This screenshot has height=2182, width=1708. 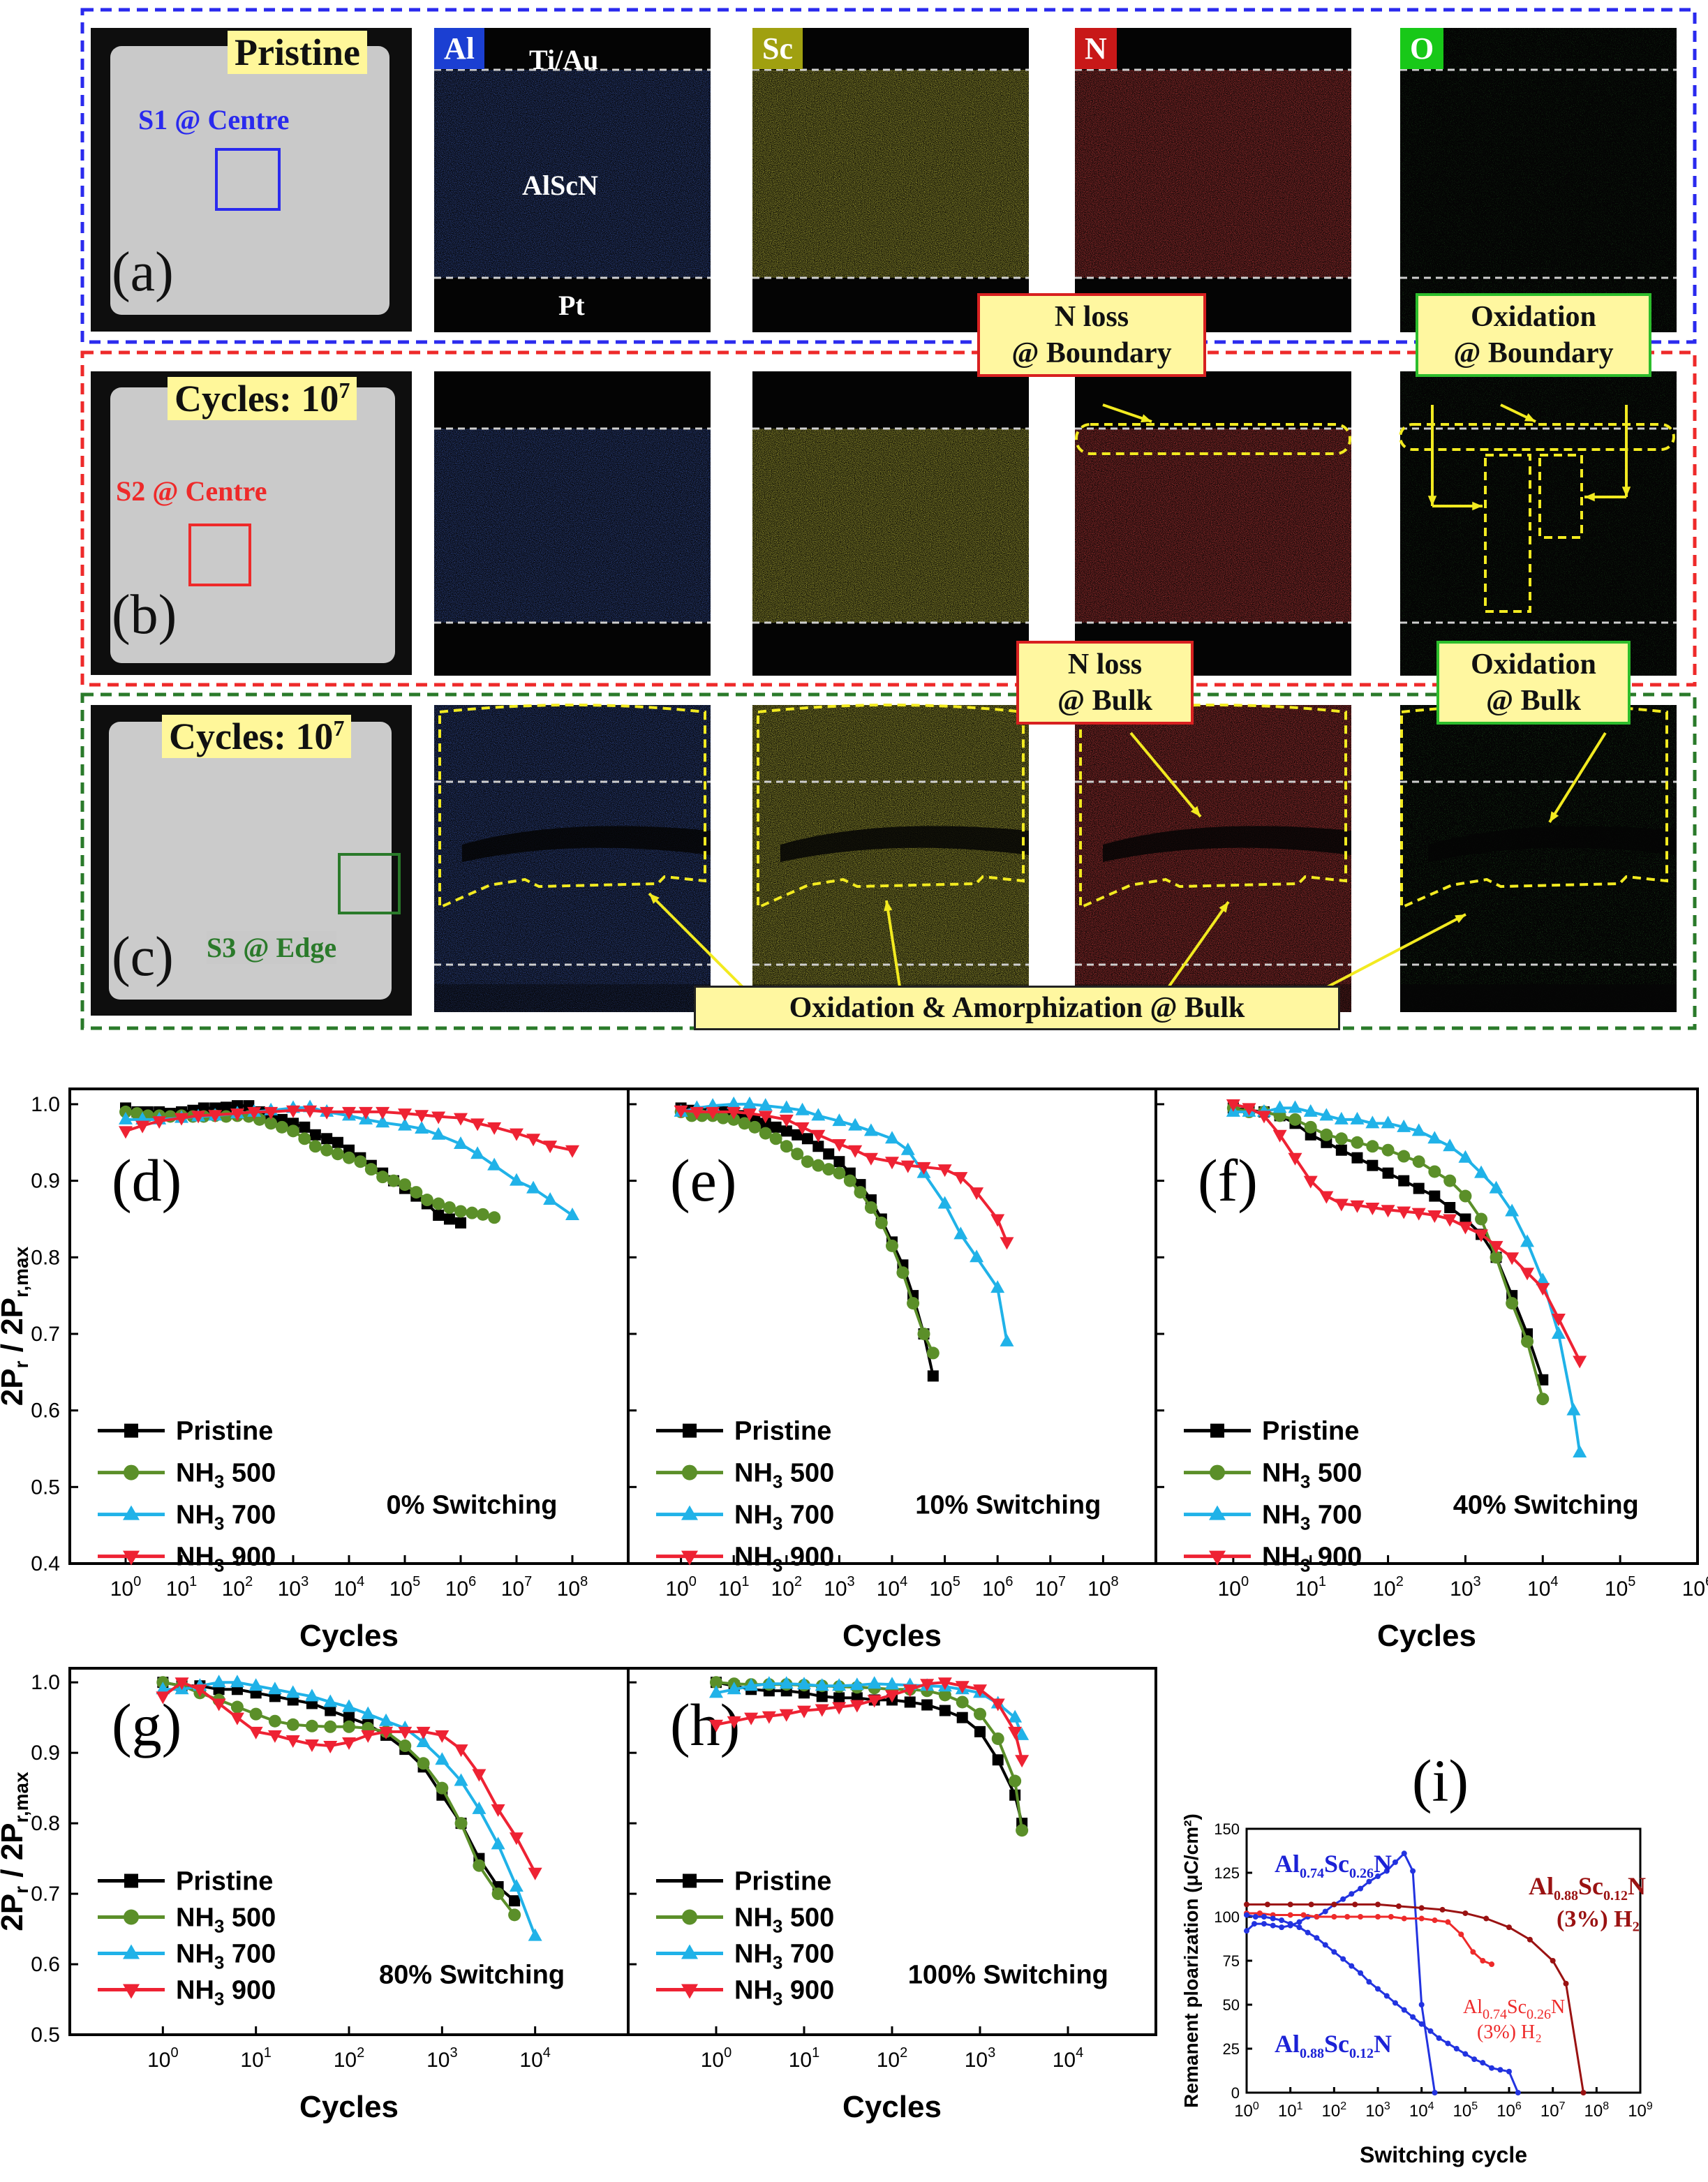 I want to click on bulk-outline-al, so click(x=572, y=807).